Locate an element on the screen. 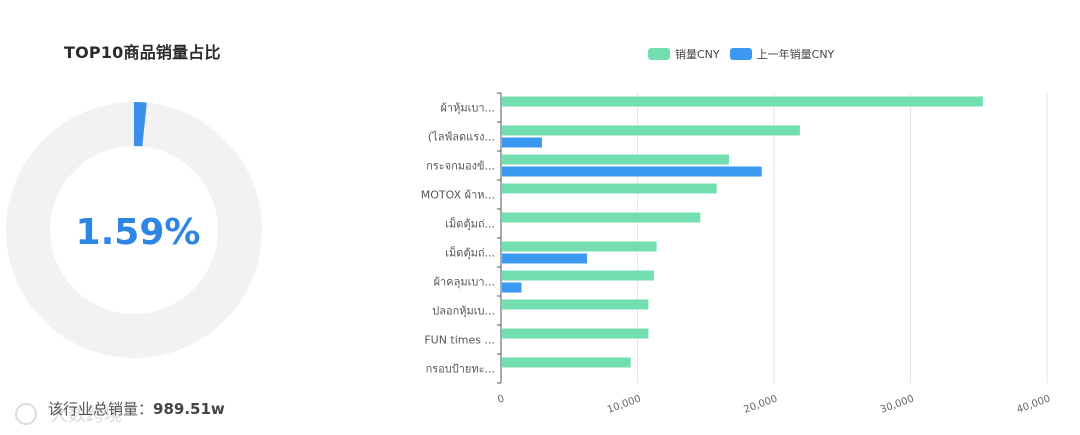  industry-total-label: 该行业总销量： is located at coordinates (101, 409).